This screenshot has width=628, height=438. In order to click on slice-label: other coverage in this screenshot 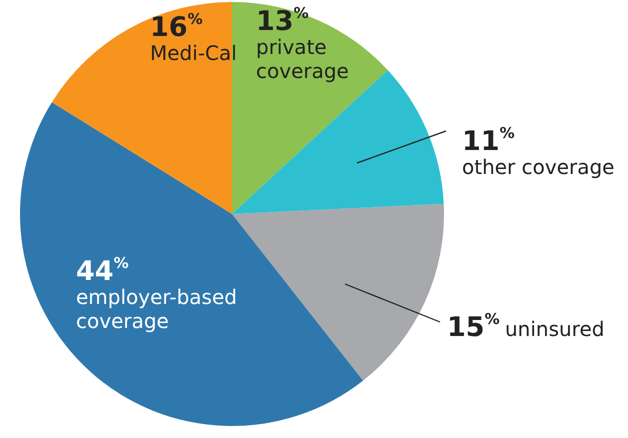, I will do `click(538, 167)`.